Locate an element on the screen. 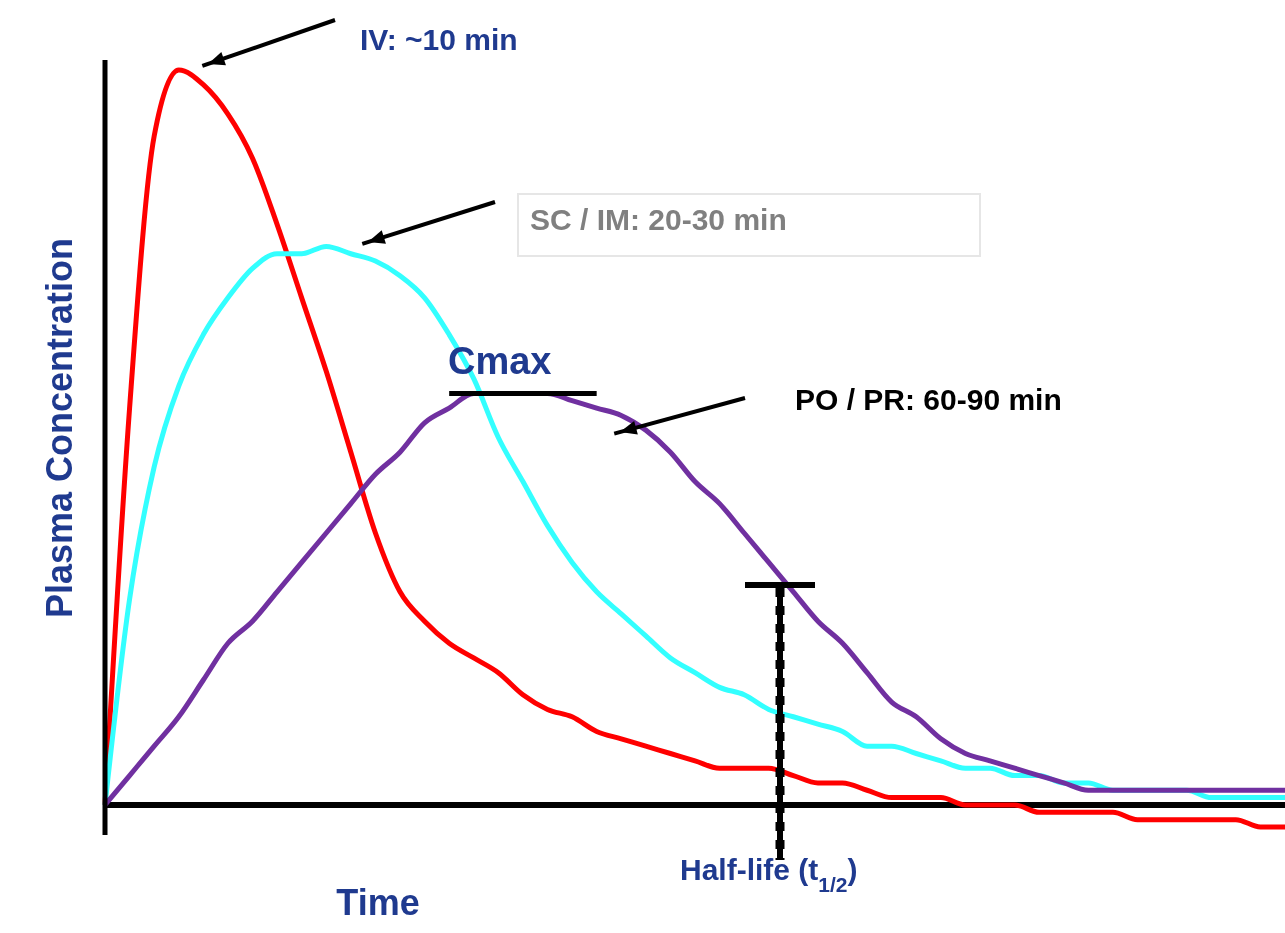  annotation: SC / IM: 20-30 min is located at coordinates (658, 219).